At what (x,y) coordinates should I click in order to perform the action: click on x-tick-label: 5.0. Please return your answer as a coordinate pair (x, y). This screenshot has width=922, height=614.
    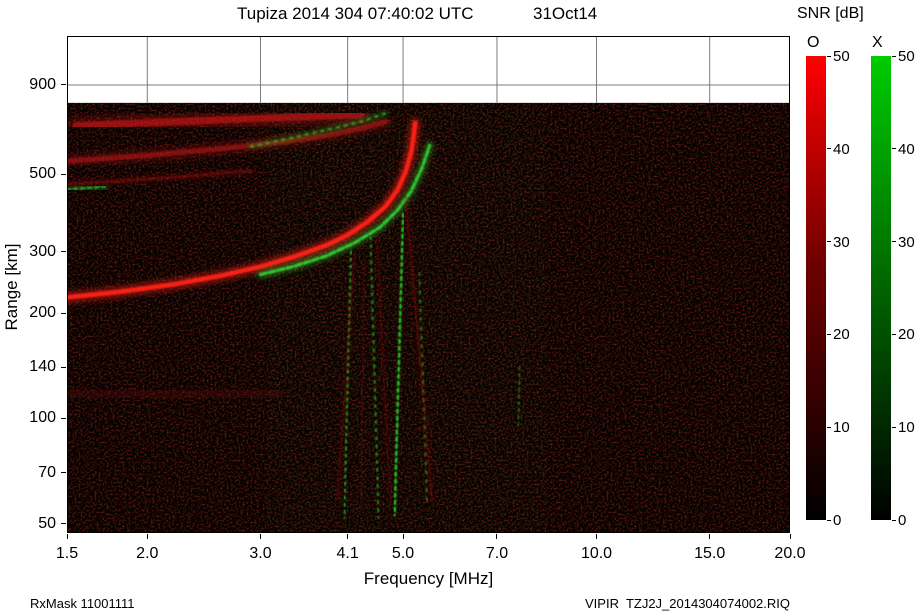
    Looking at the image, I should click on (403, 553).